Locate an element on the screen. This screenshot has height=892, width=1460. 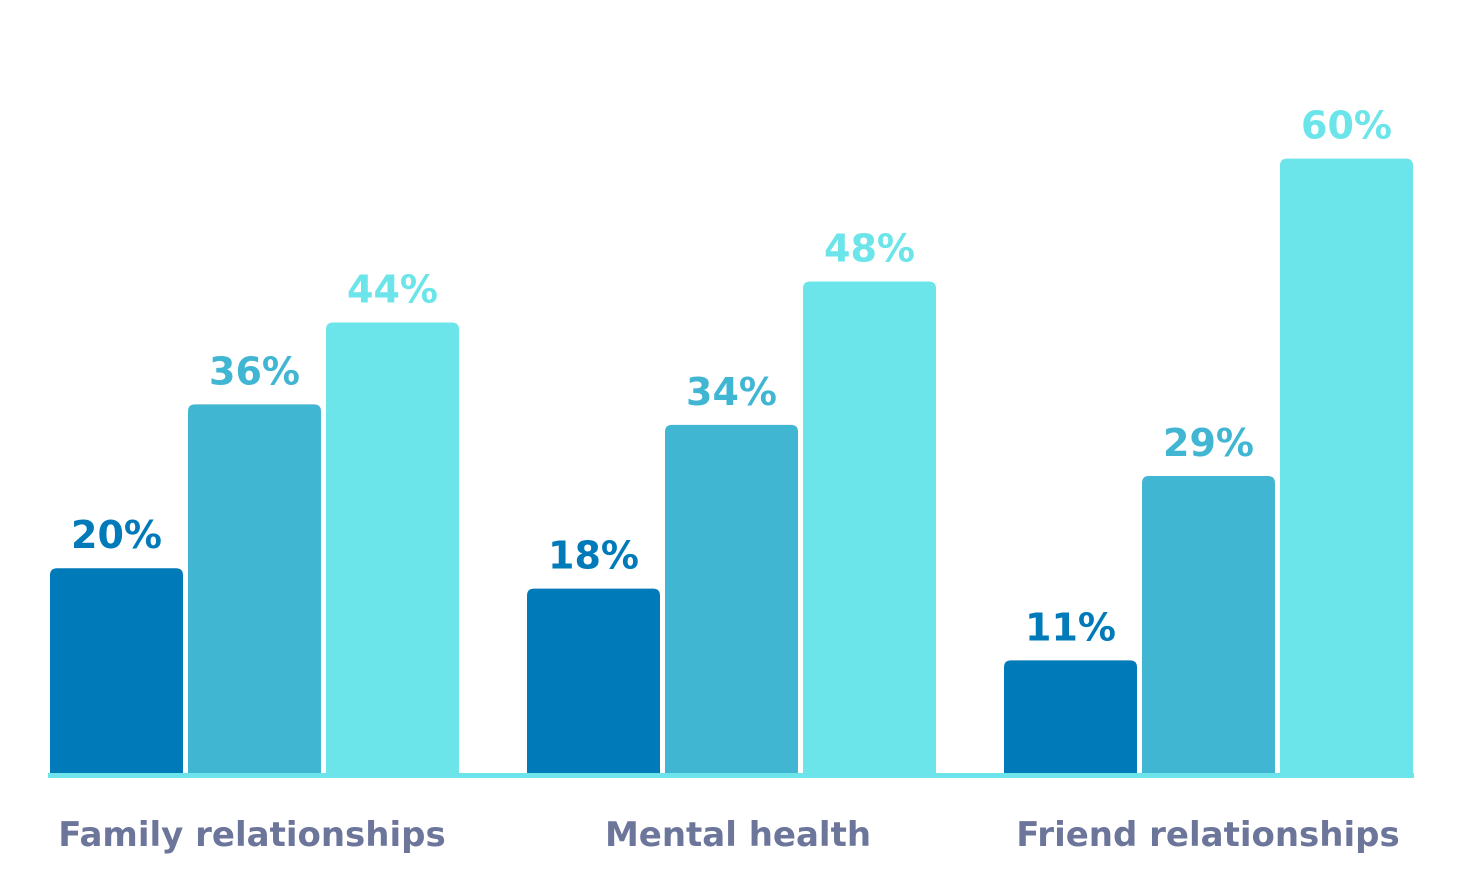
value-label-3-series-2: 29% is located at coordinates (1208, 443).